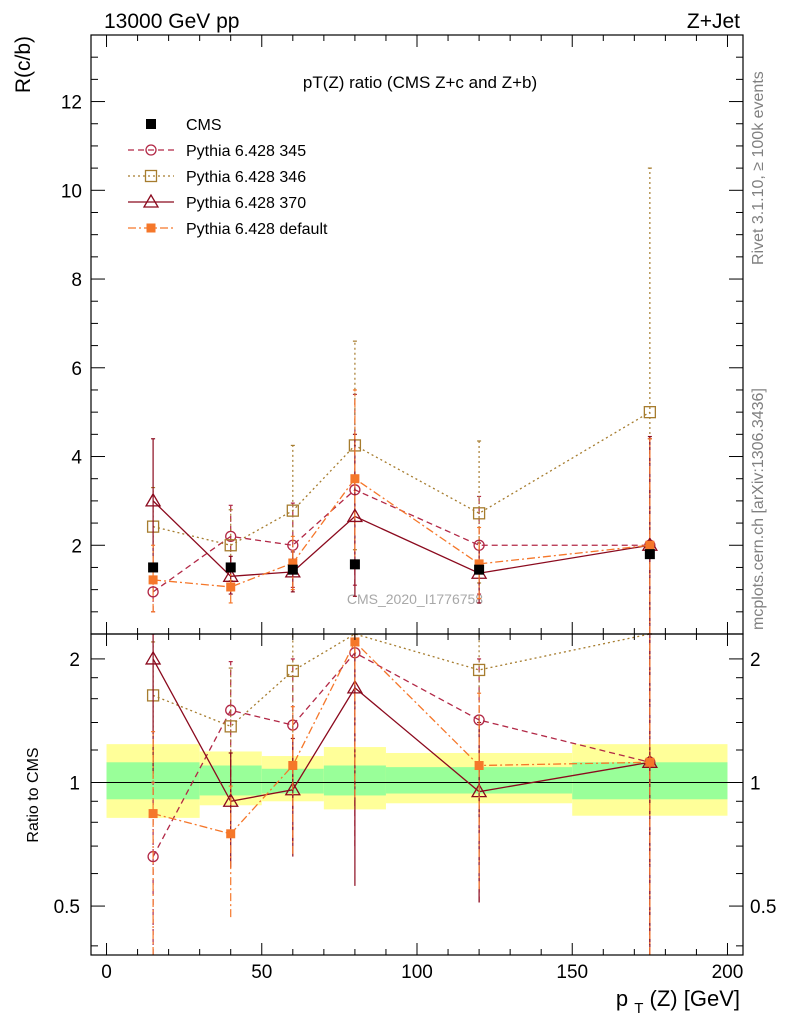 The image size is (786, 1024). What do you see at coordinates (292, 510) in the screenshot?
I see `main-marker-s1-p2` at bounding box center [292, 510].